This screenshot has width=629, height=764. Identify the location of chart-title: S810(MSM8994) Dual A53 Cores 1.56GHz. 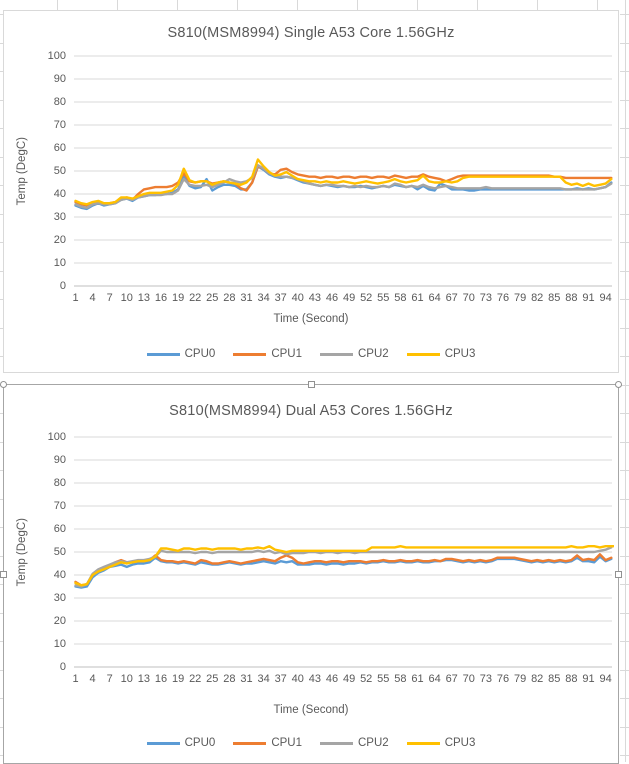
(311, 411).